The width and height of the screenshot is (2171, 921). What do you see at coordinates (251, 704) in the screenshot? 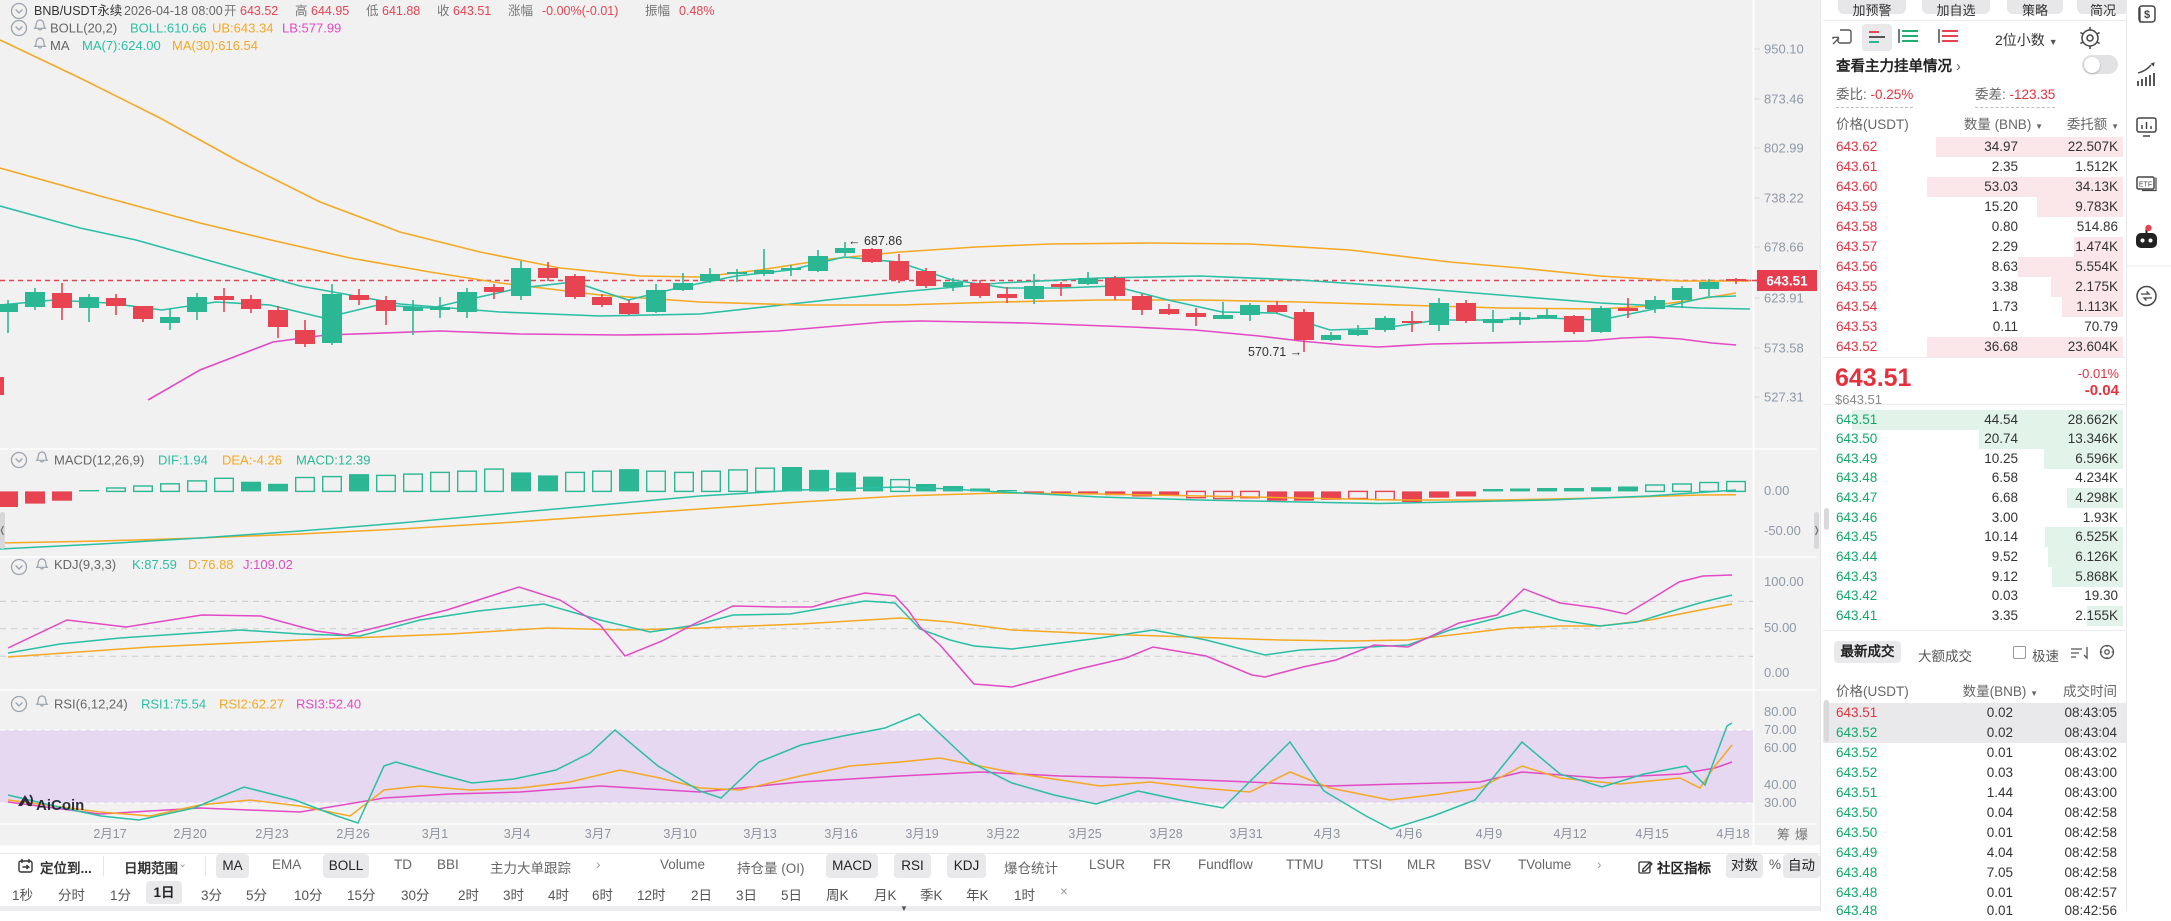
I see `svg-text: RSI2:62.27` at bounding box center [251, 704].